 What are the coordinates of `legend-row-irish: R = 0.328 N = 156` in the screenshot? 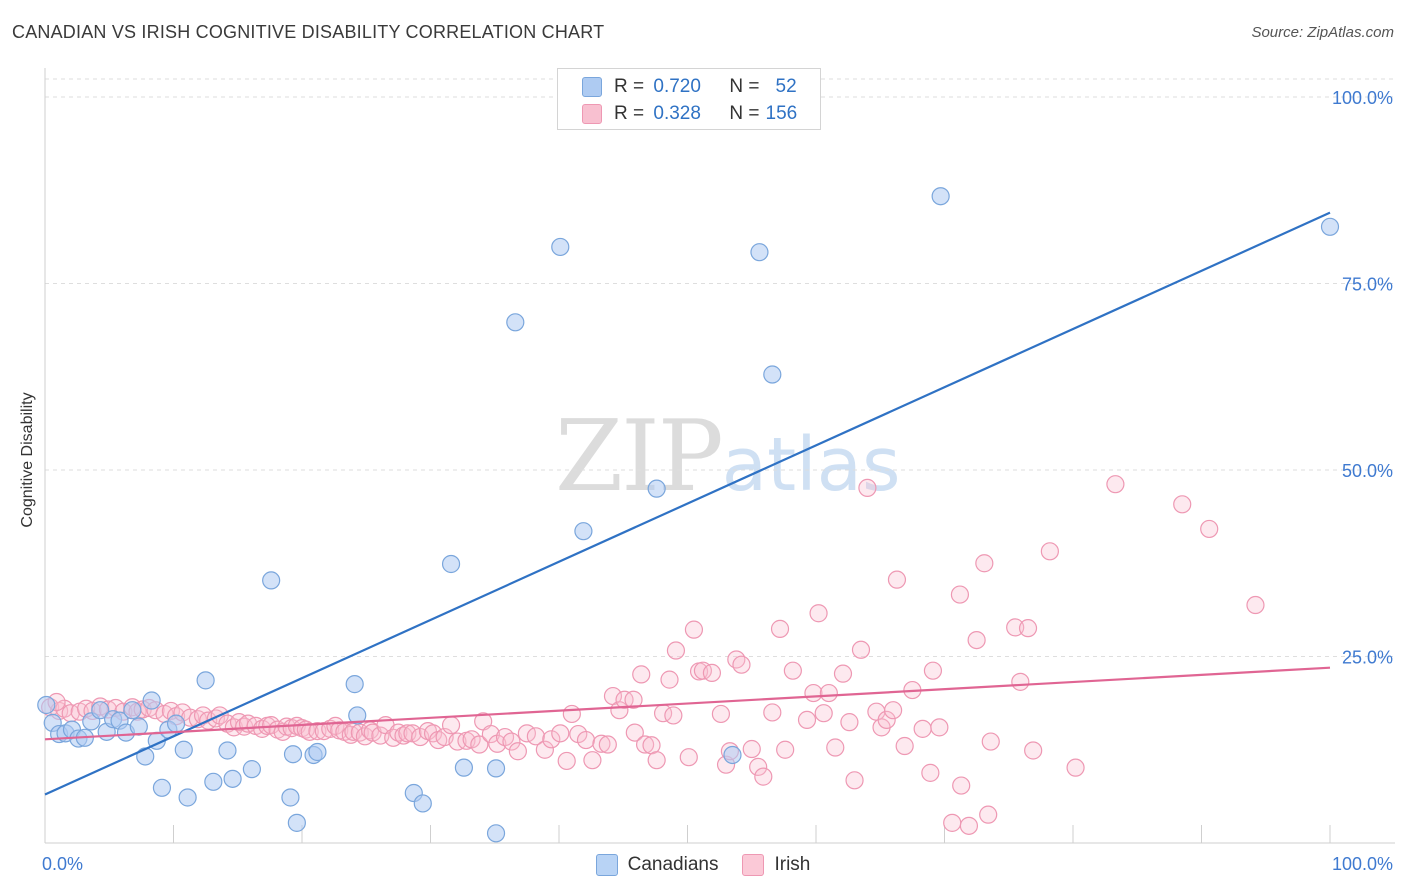 It's located at (689, 114).